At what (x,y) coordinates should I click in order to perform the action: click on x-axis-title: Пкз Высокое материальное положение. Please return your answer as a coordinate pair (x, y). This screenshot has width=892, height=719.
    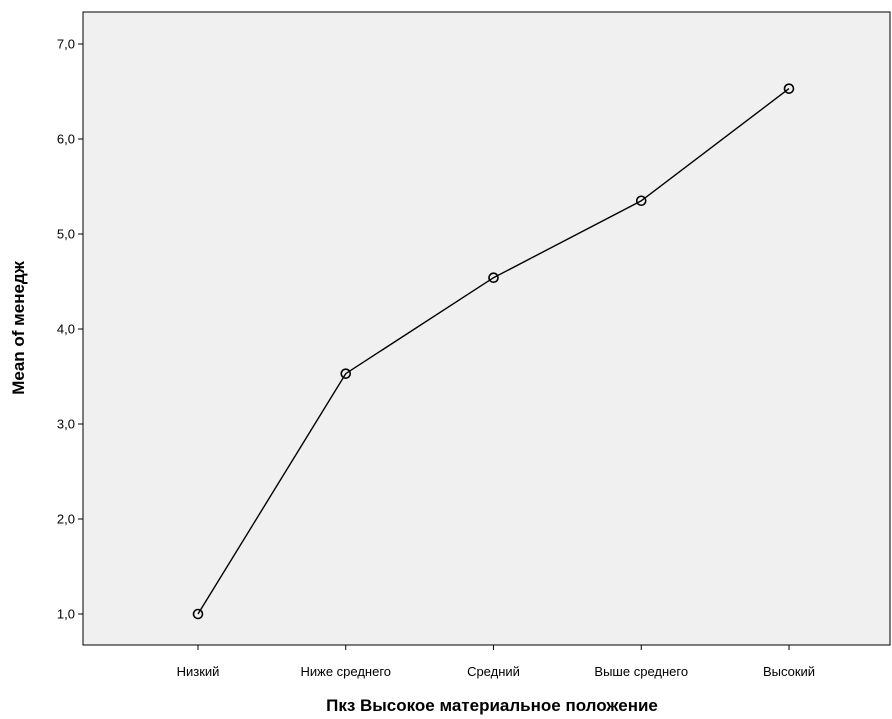
    Looking at the image, I should click on (492, 705).